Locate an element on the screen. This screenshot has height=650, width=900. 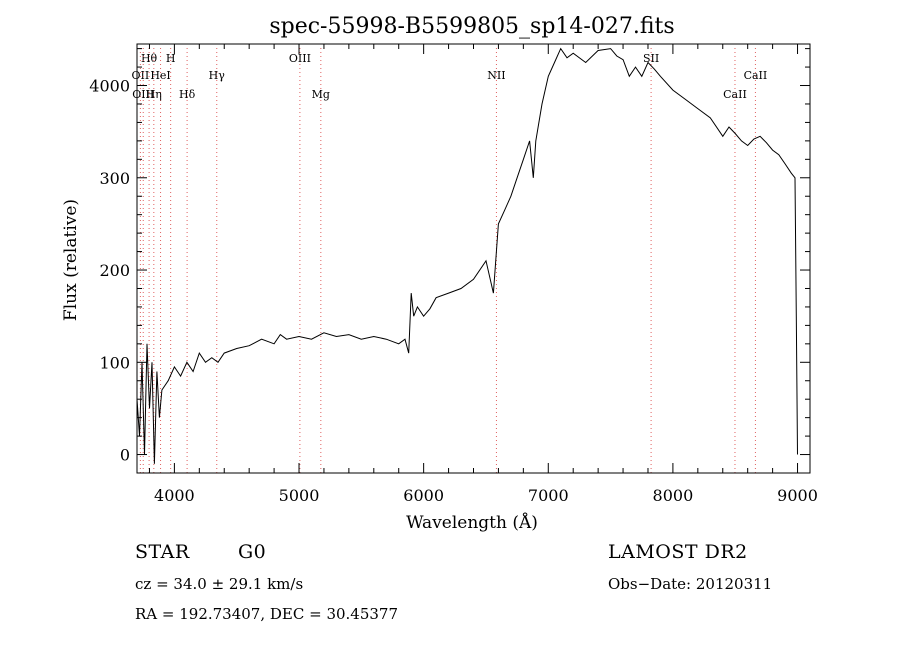
x-tick-label: 4000 is located at coordinates (174, 495).